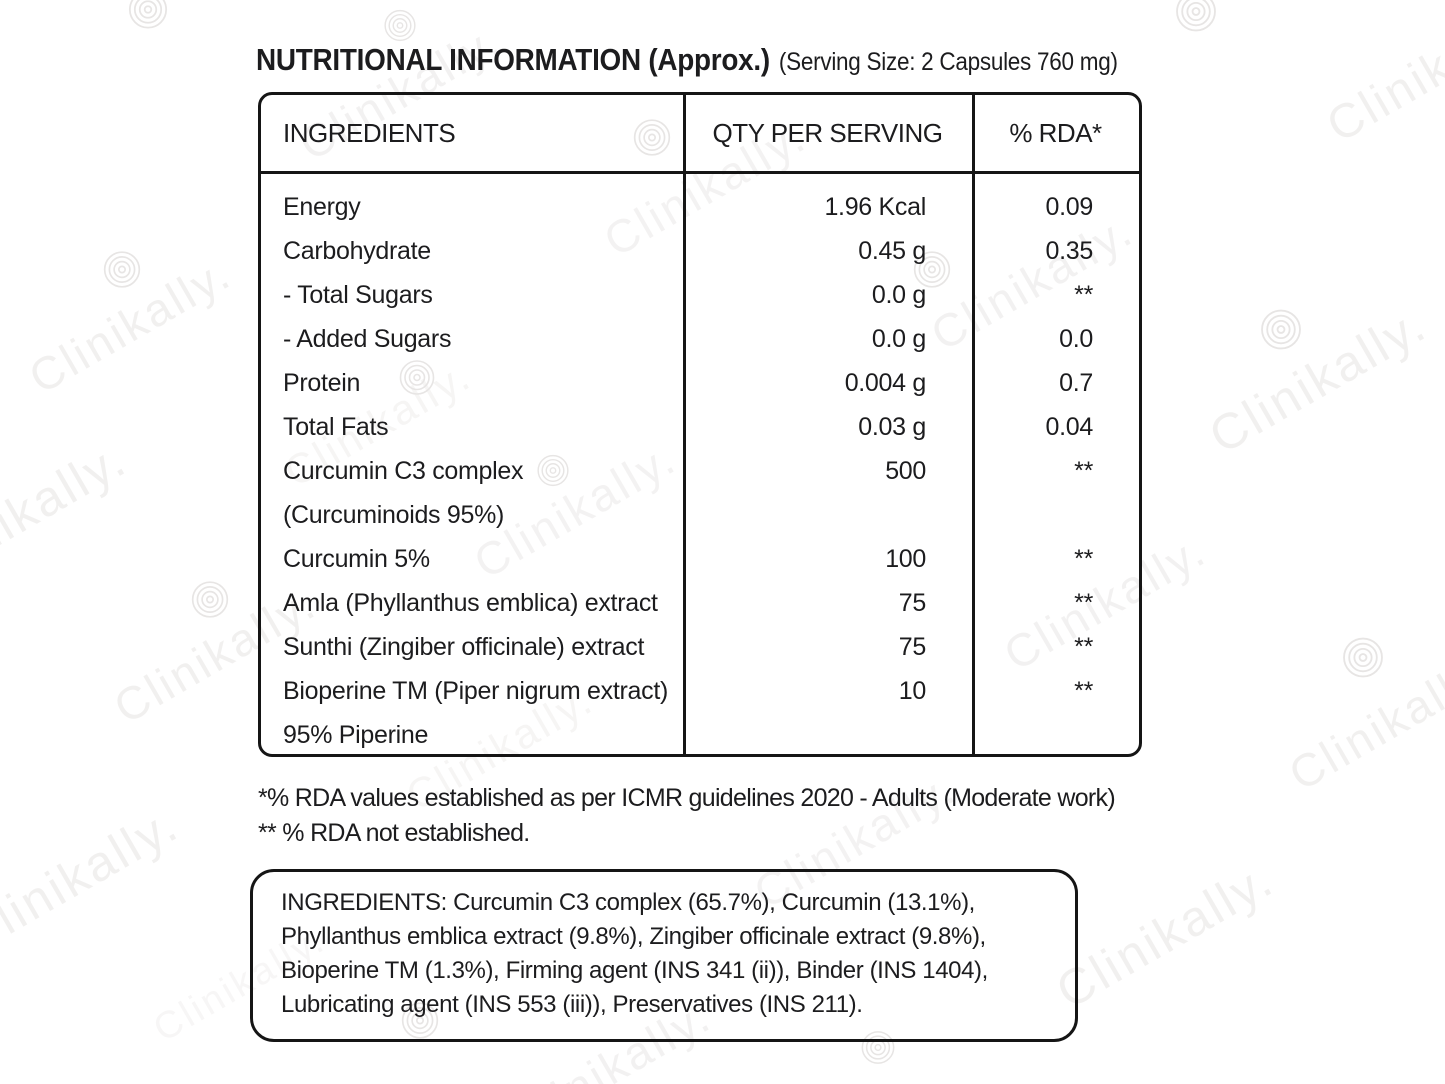 The height and width of the screenshot is (1084, 1445). Describe the element at coordinates (356, 734) in the screenshot. I see `row-name: 95% Piperine` at that location.